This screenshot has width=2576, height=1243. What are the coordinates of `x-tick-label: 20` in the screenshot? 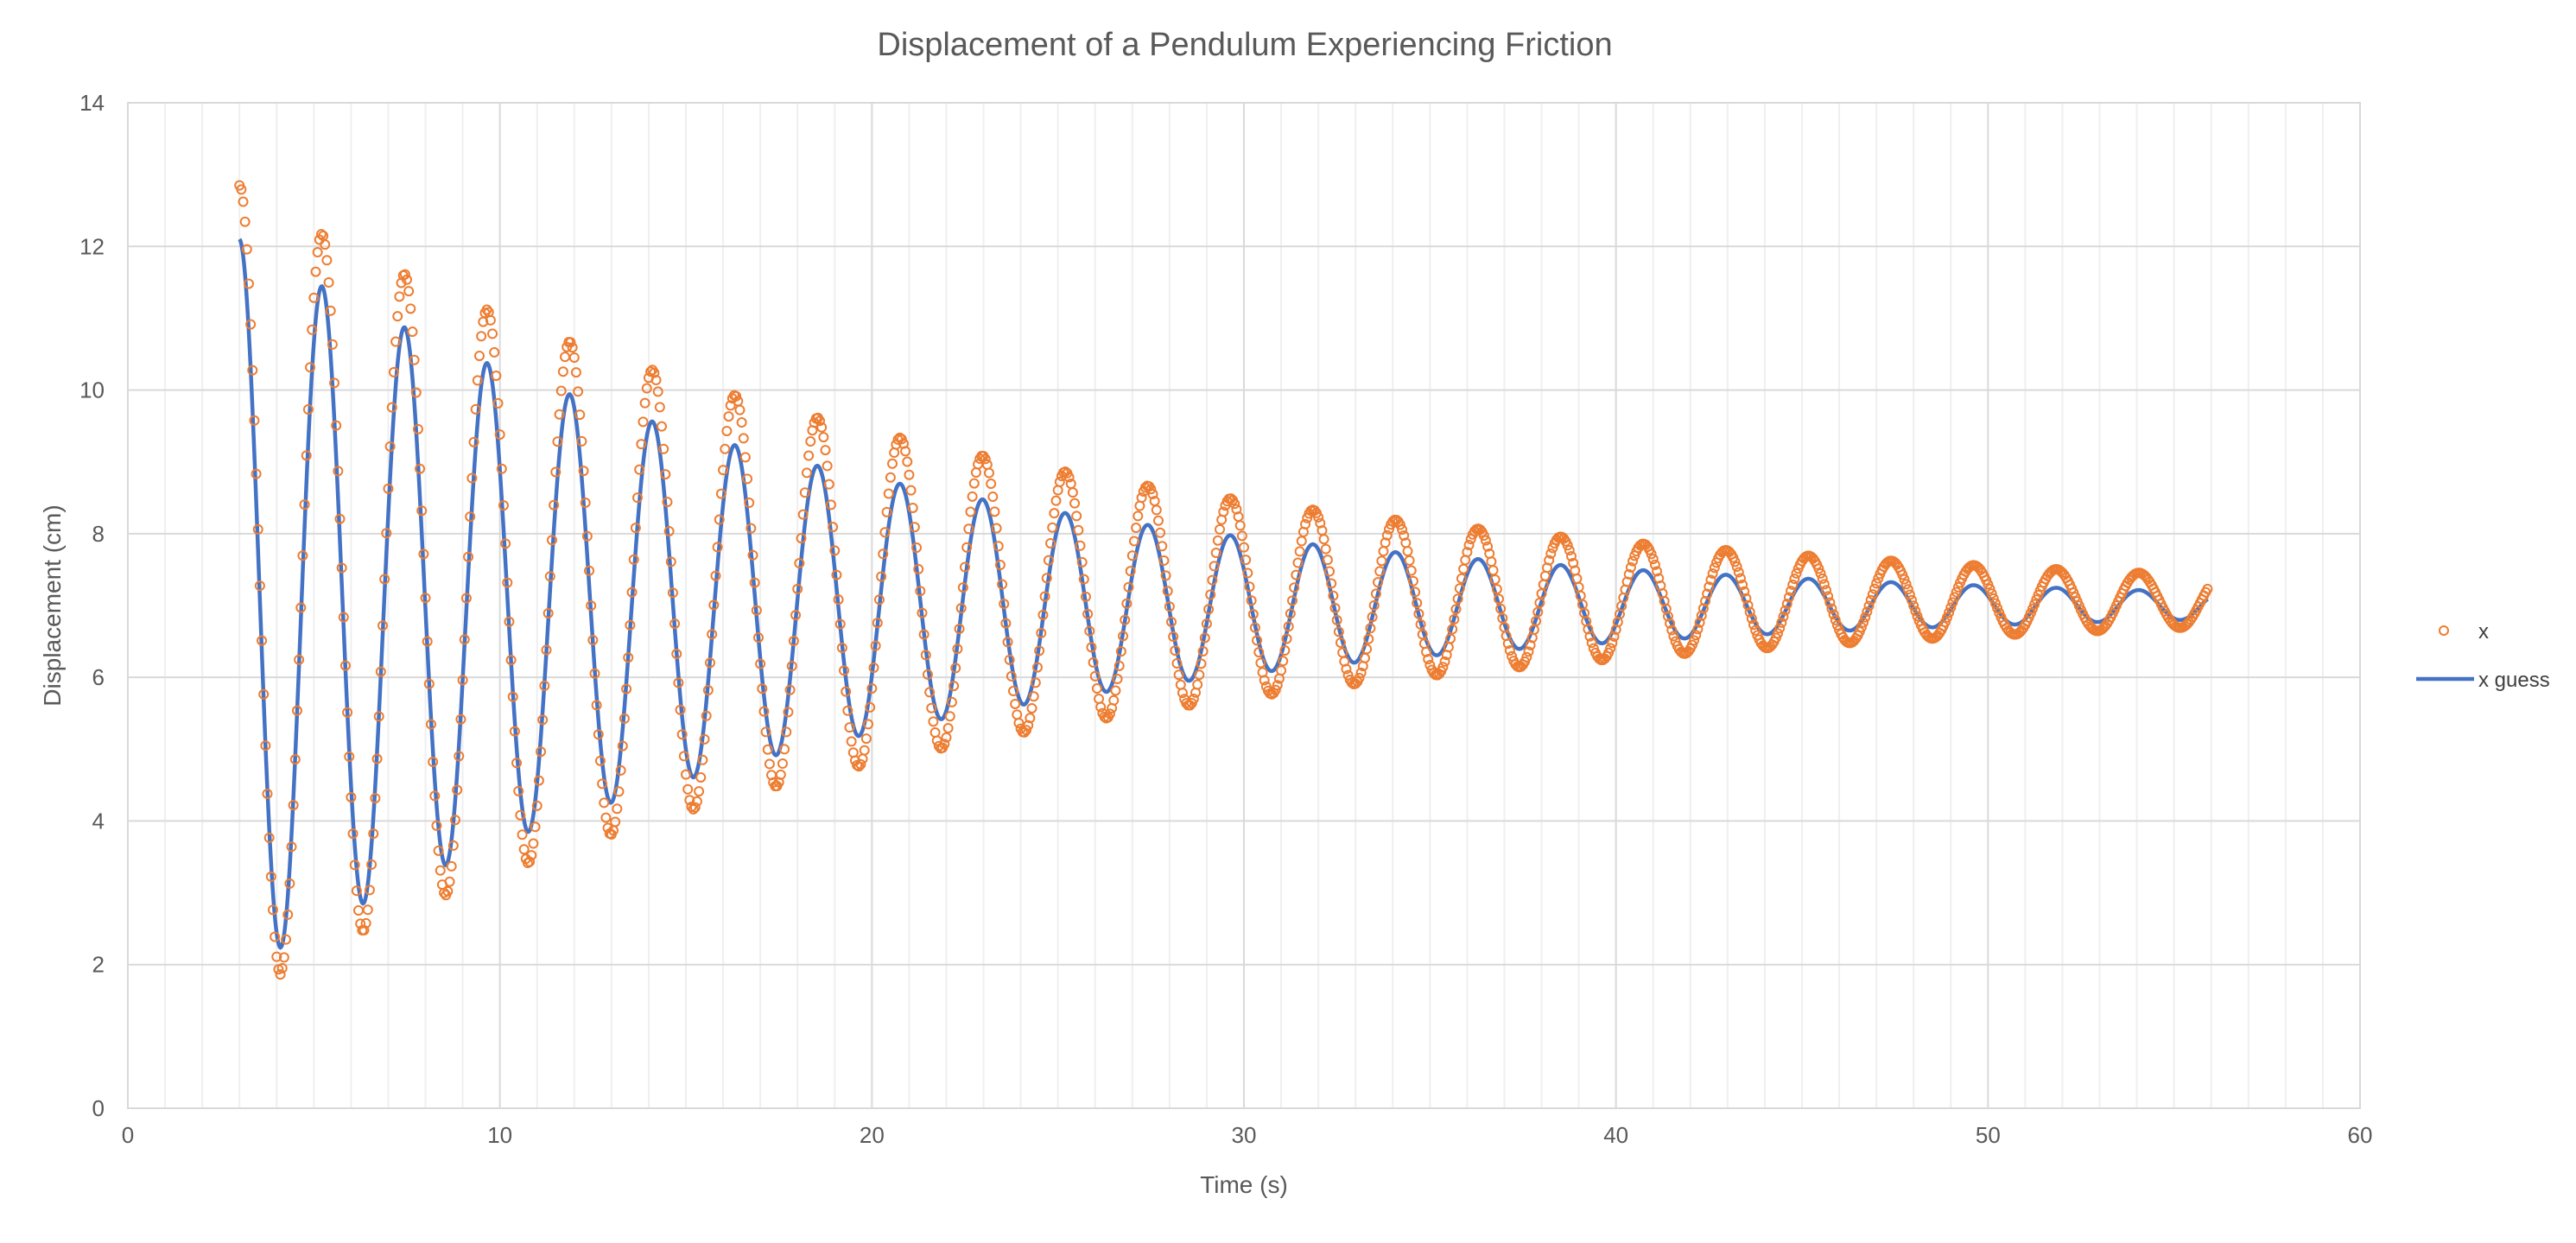 It's located at (872, 1135).